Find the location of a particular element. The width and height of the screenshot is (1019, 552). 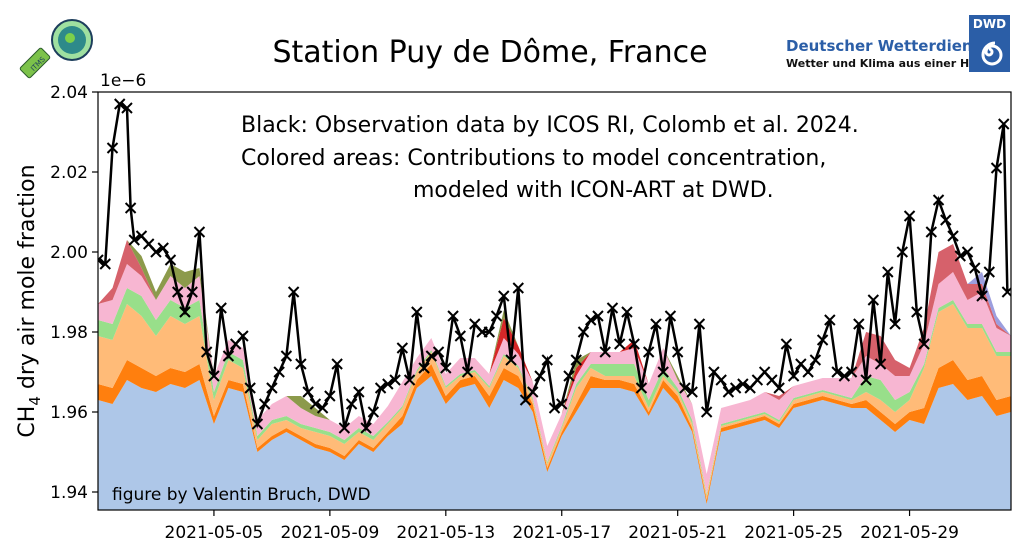

dwd-badge-text: DWD is located at coordinates (989, 24).